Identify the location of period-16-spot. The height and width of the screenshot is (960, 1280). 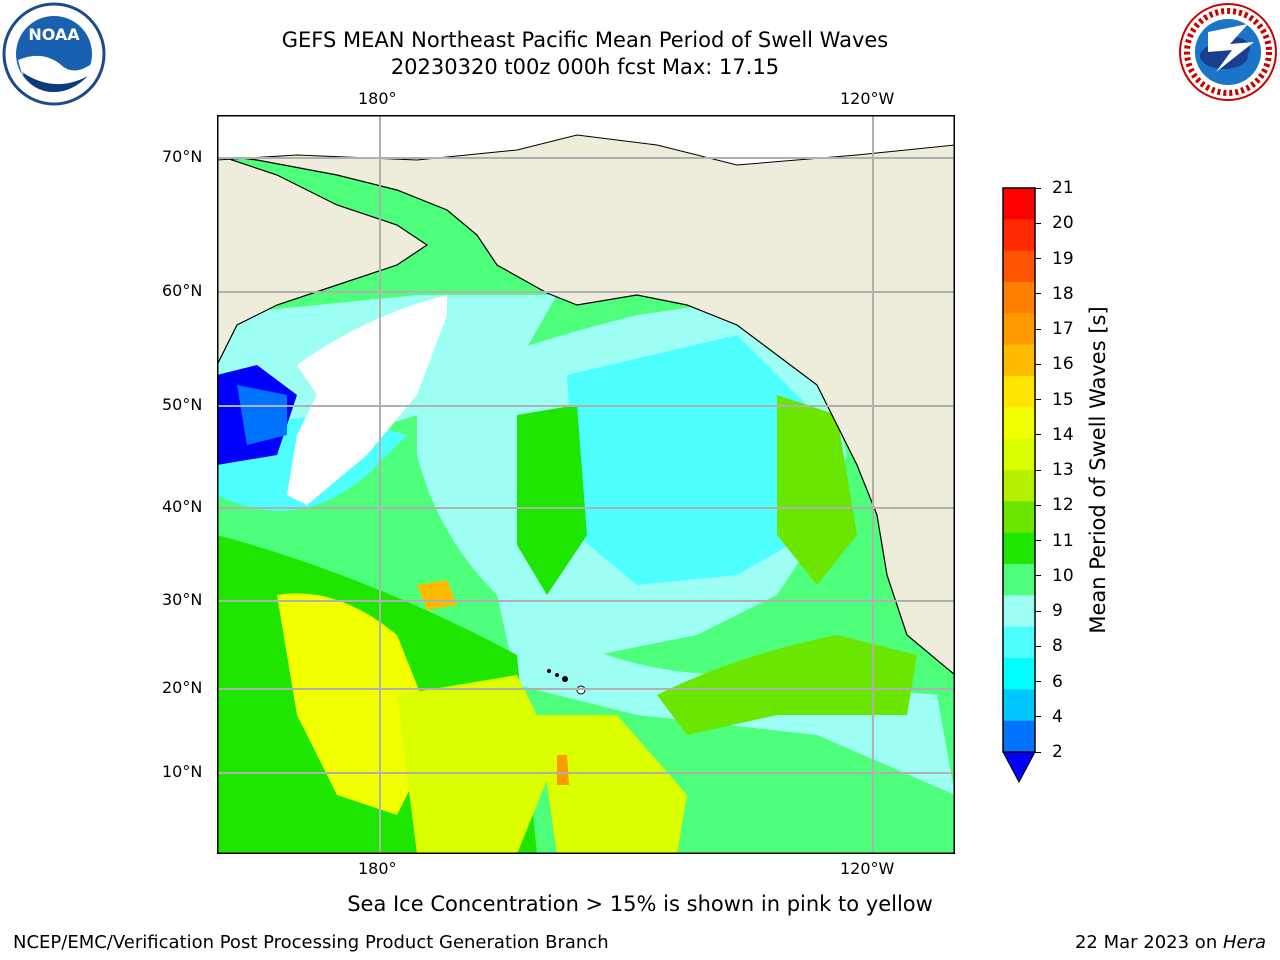
(437, 595).